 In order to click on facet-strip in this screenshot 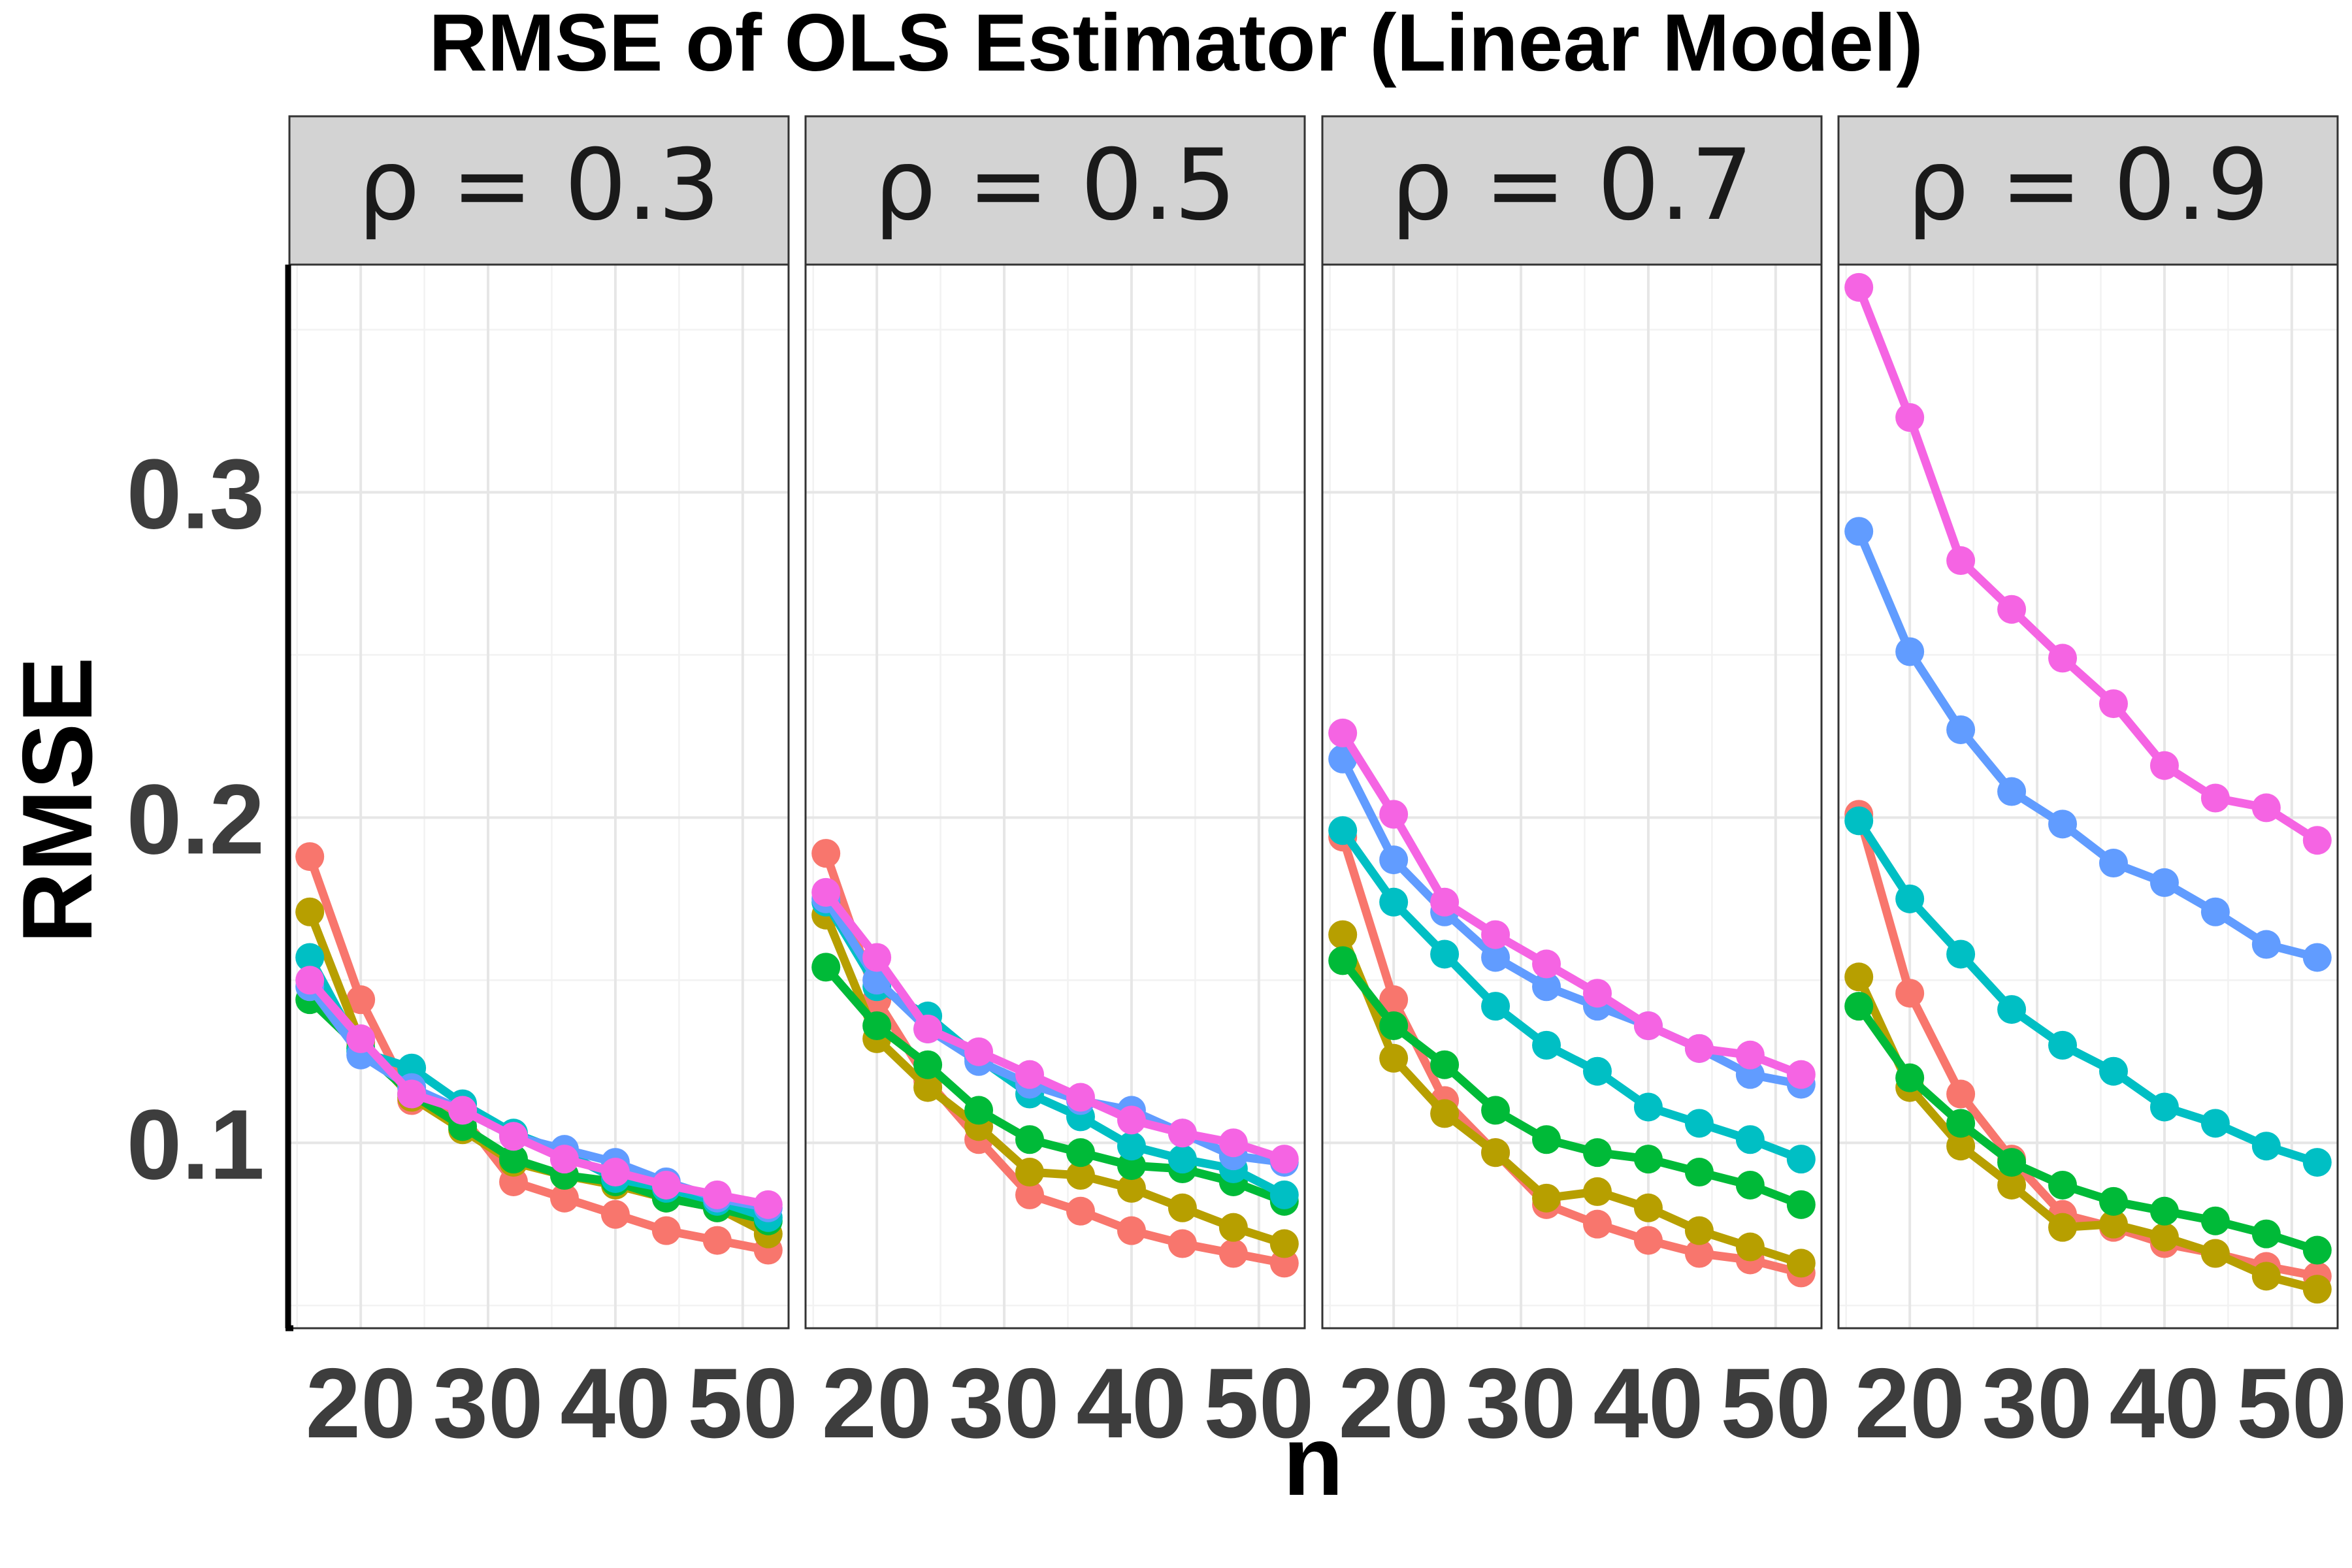, I will do `click(2088, 190)`.